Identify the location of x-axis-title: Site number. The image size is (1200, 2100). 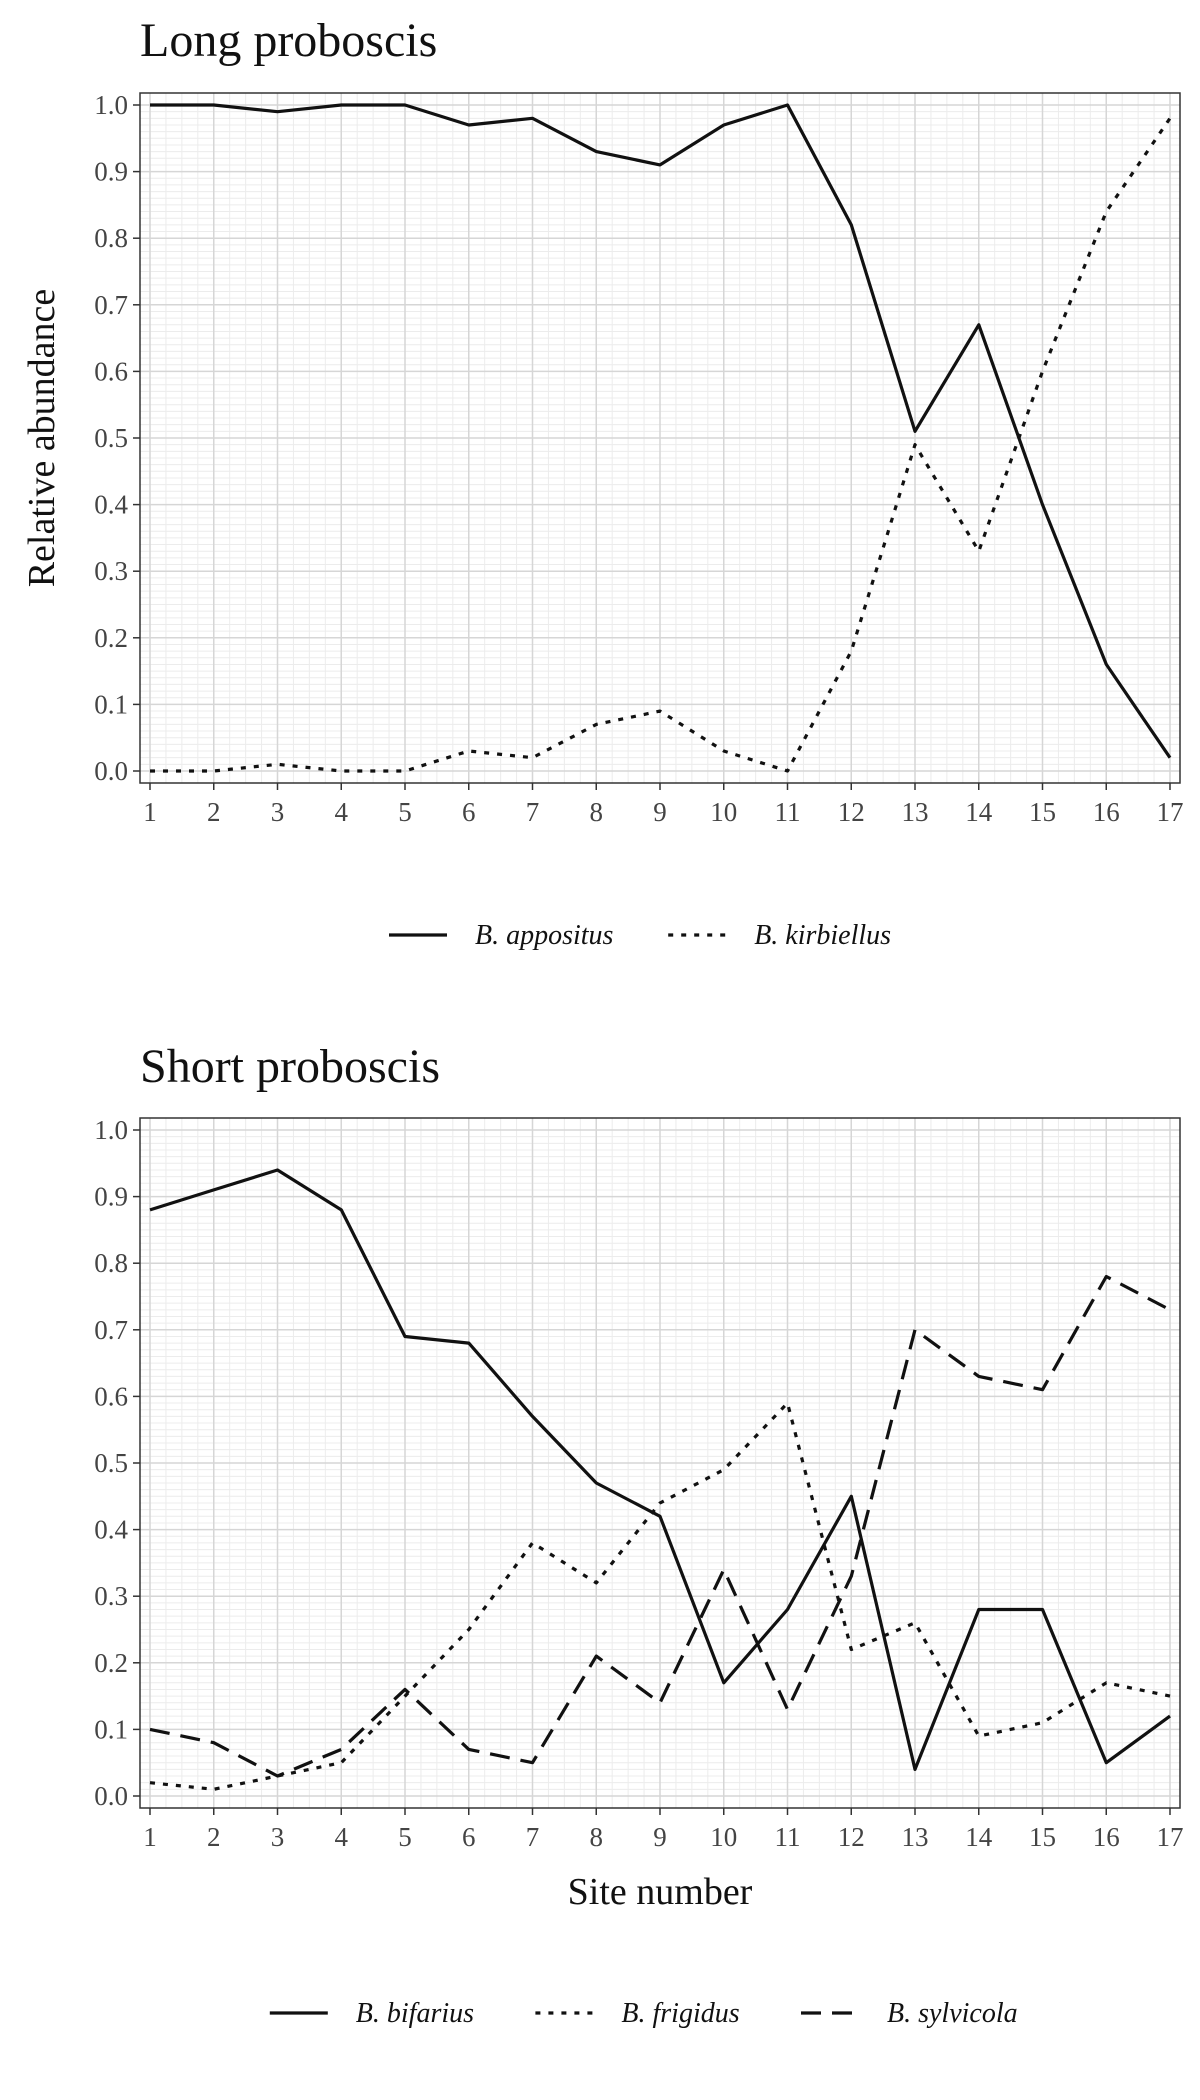
(660, 1892).